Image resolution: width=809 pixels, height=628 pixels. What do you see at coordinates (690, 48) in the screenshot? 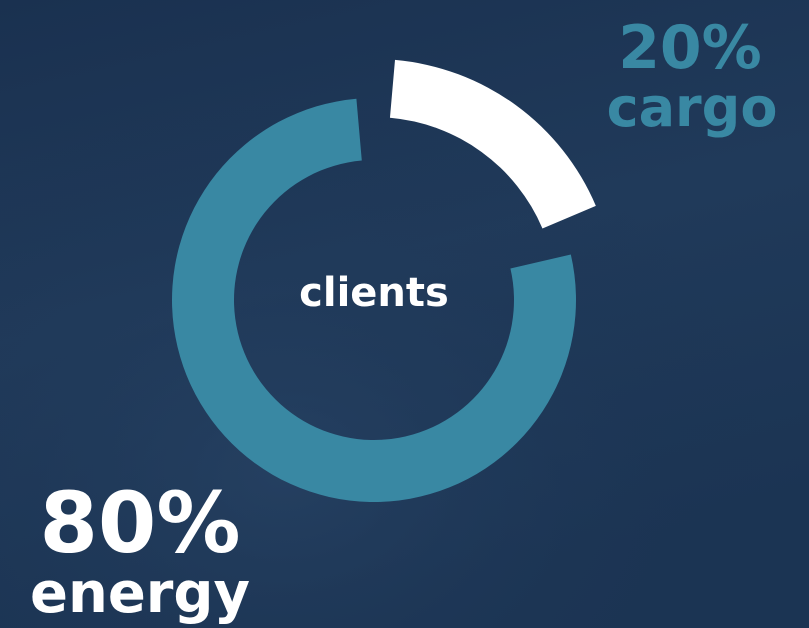
I see `cargo-value-label: 20%` at bounding box center [690, 48].